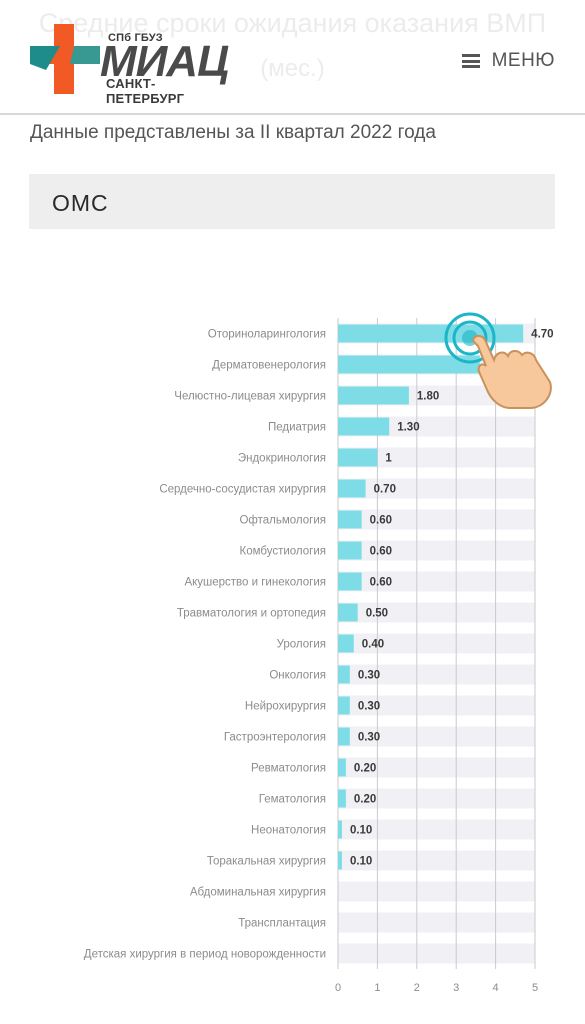 This screenshot has height=1024, width=585. What do you see at coordinates (408, 428) in the screenshot?
I see `value-label: 1.30` at bounding box center [408, 428].